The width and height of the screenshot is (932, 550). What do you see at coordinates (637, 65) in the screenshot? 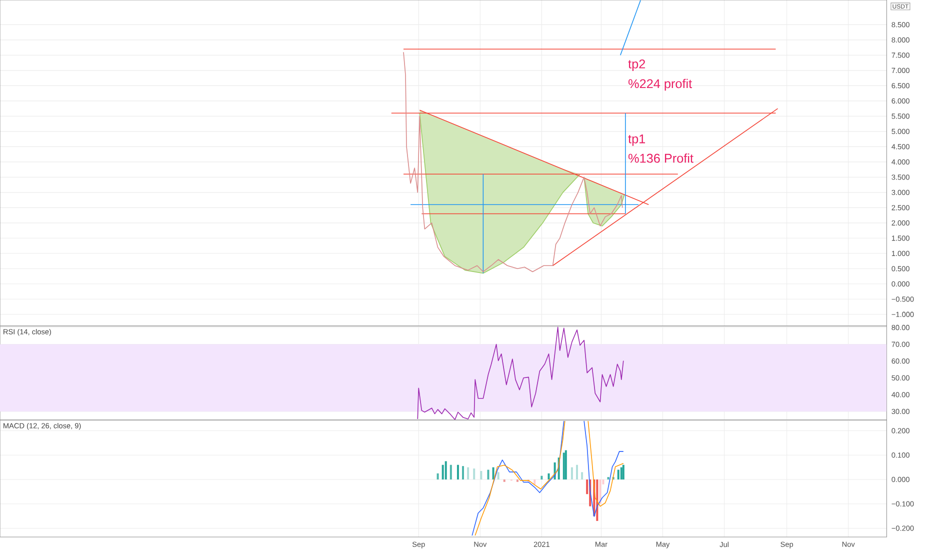
I see `annotation: tp2` at bounding box center [637, 65].